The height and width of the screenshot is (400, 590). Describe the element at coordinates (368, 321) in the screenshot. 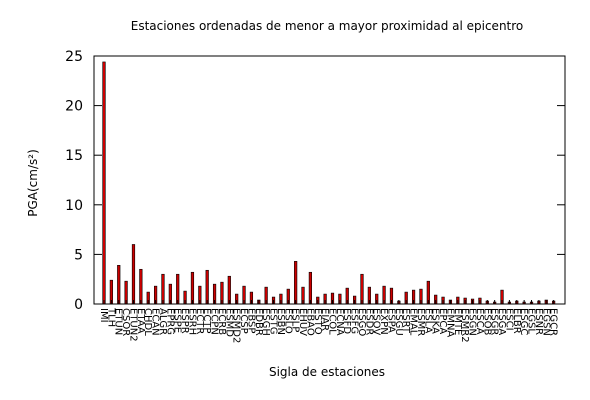

I see `x-tick-label: ESDR` at that location.